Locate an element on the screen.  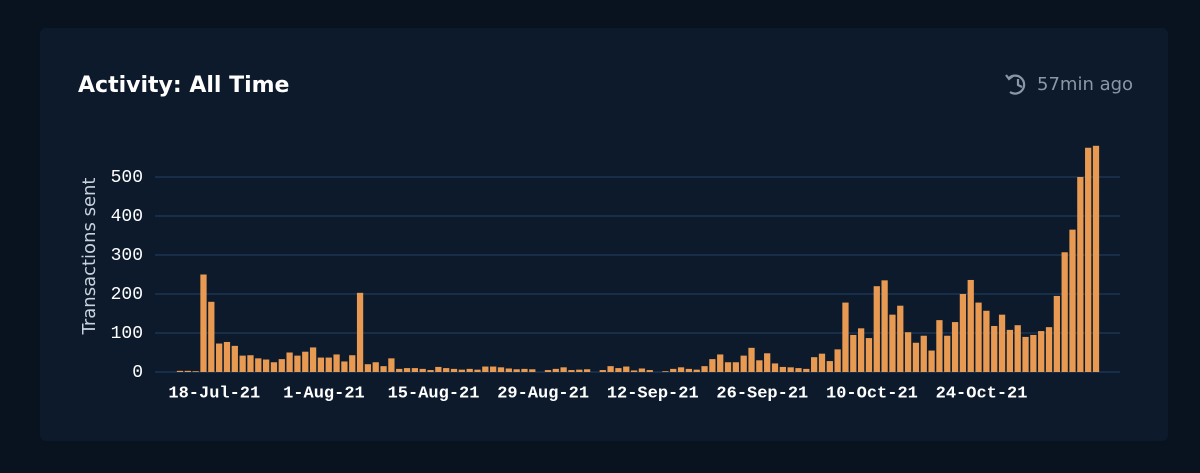
x-tick-label: 26-Sep-21 is located at coordinates (762, 393).